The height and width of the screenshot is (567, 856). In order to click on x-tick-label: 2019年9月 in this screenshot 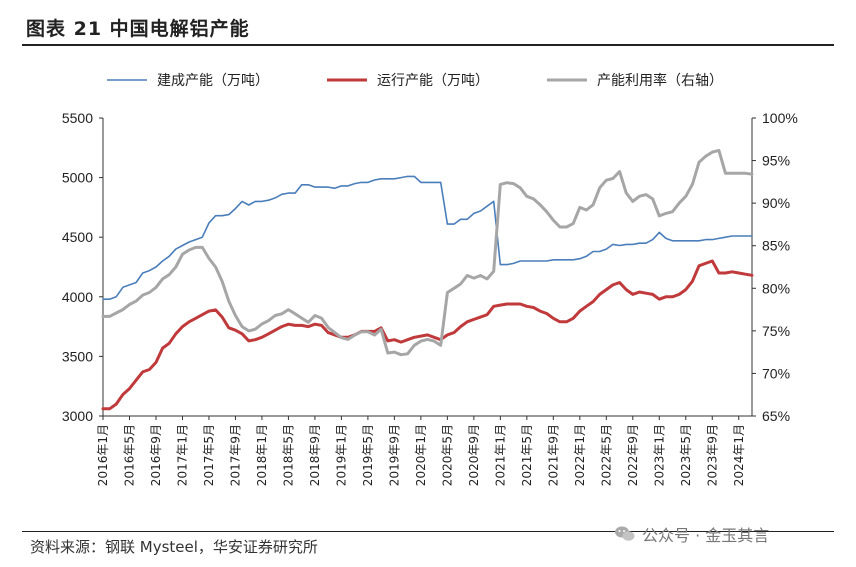, I will do `click(394, 455)`.